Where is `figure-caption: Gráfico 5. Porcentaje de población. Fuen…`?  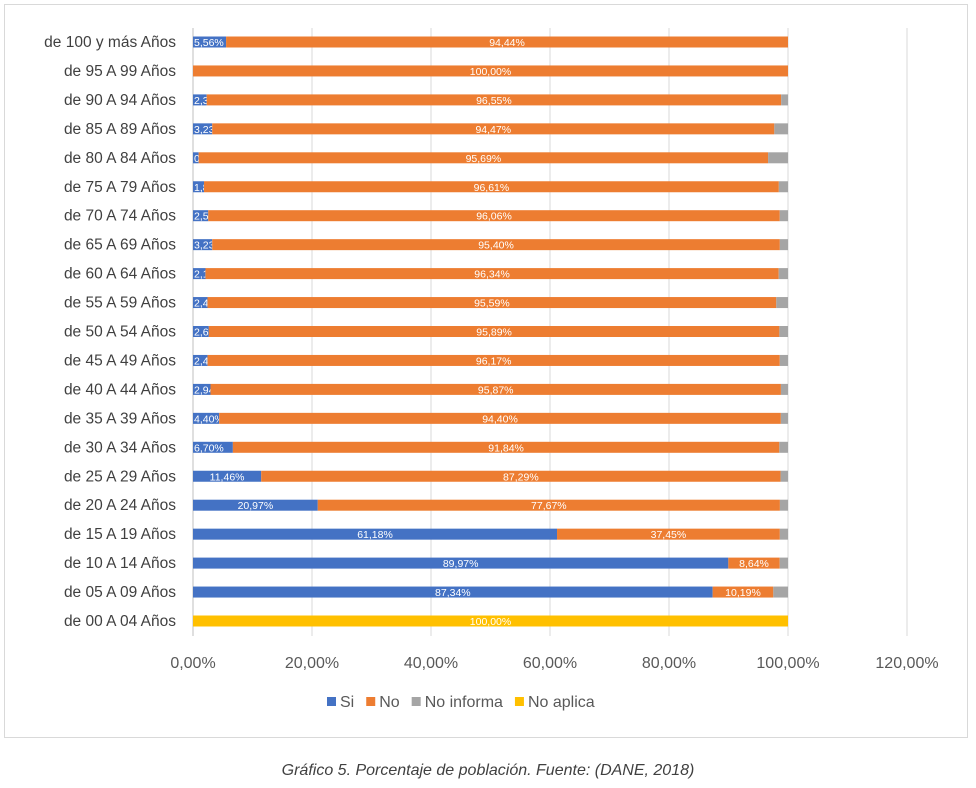
figure-caption: Gráfico 5. Porcentaje de población. Fuen… is located at coordinates (488, 770).